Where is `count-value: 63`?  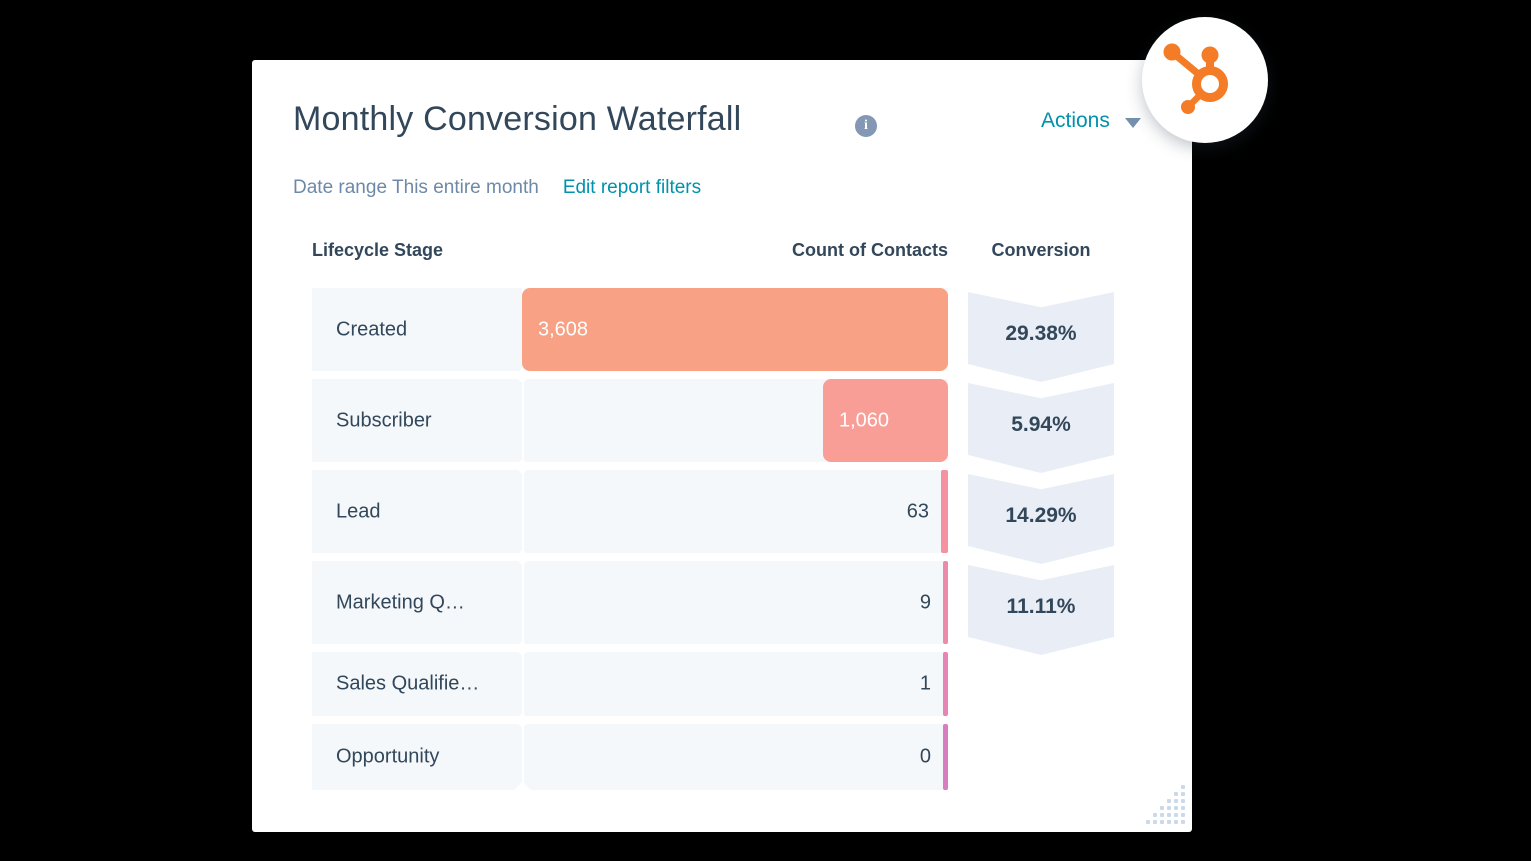 count-value: 63 is located at coordinates (917, 511).